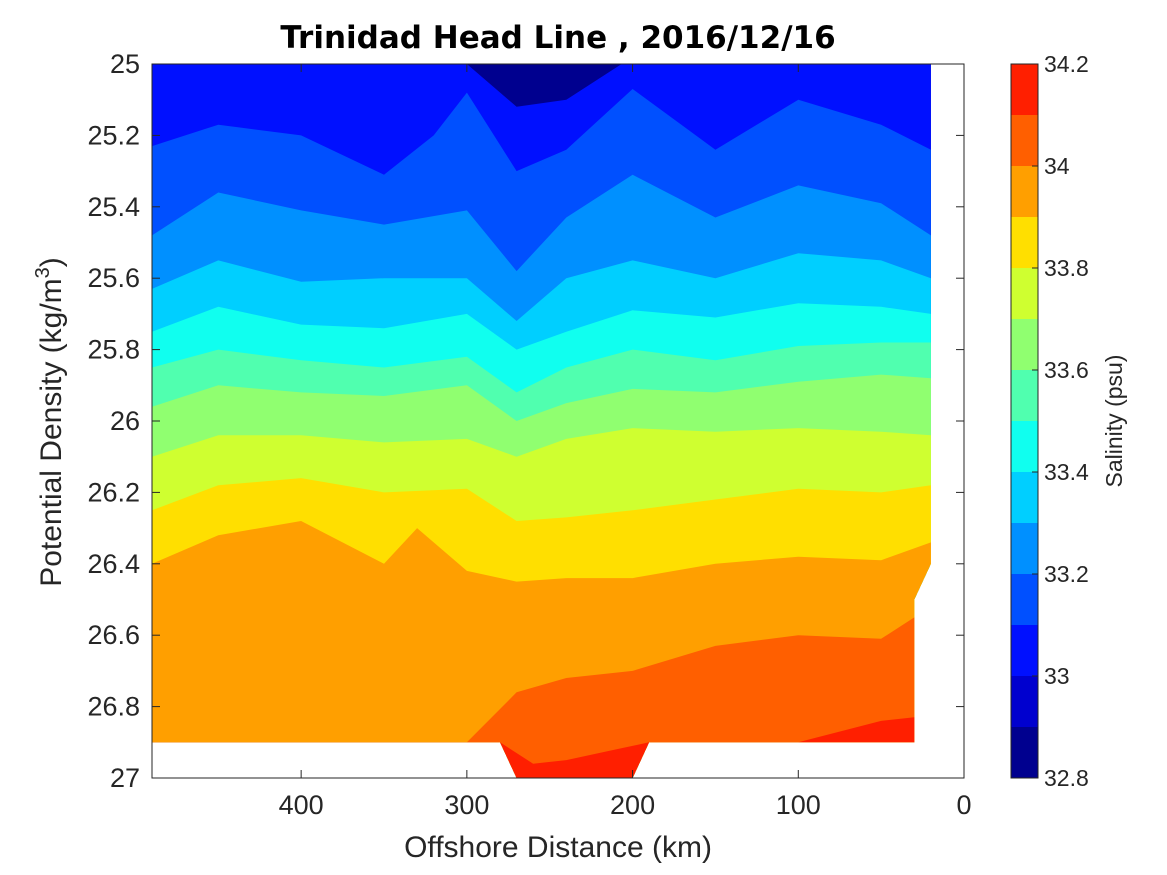 The height and width of the screenshot is (875, 1167). I want to click on y-tick-label: 25.4, so click(113, 207).